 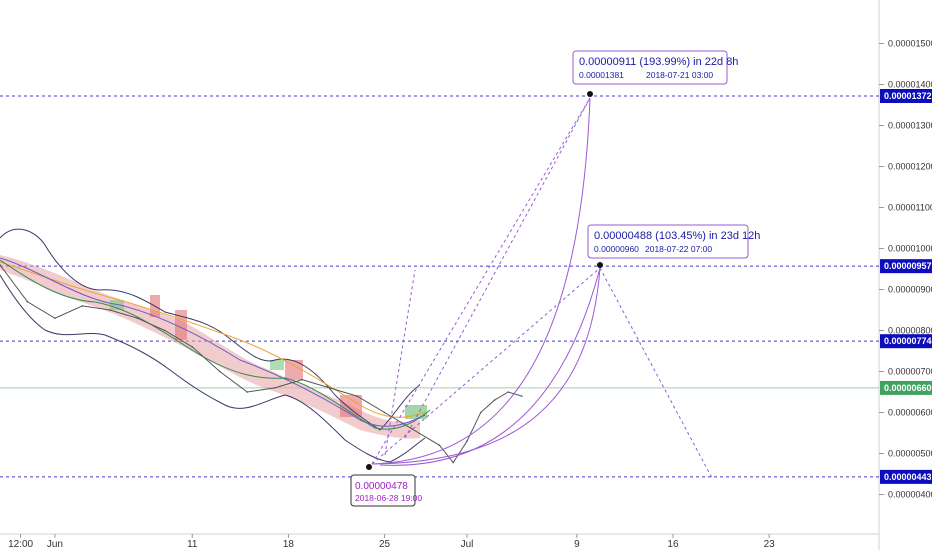 I want to click on time-axis: 12:00 Jun 11 18 25 Jul 9 16 23, so click(x=439, y=541).